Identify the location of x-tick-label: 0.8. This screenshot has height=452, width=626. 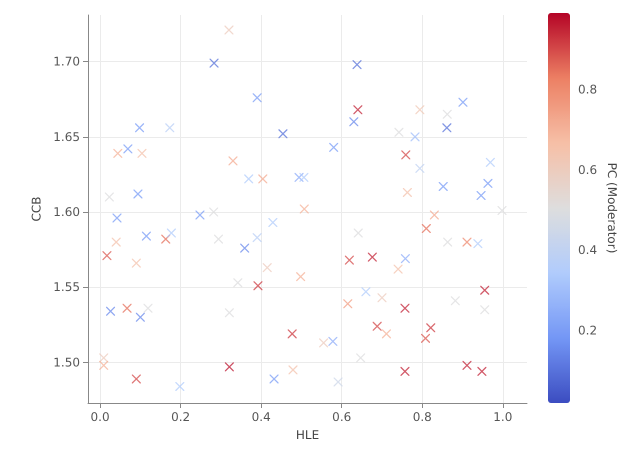
(422, 417).